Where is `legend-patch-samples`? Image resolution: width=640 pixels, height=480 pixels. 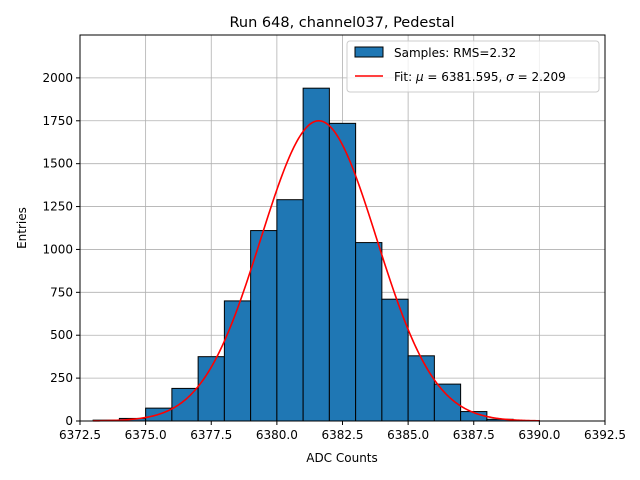 legend-patch-samples is located at coordinates (369, 52).